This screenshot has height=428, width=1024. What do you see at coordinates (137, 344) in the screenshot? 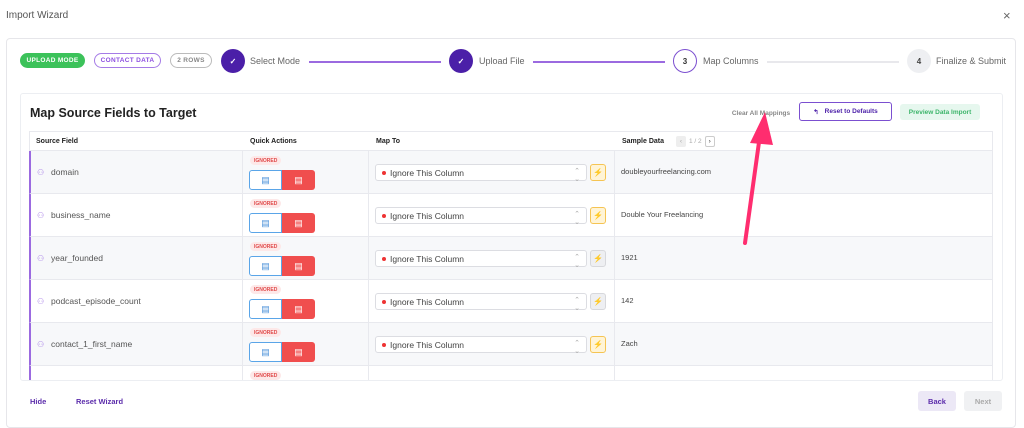
I see `source-cell: ⚇ contact_1_first_name` at bounding box center [137, 344].